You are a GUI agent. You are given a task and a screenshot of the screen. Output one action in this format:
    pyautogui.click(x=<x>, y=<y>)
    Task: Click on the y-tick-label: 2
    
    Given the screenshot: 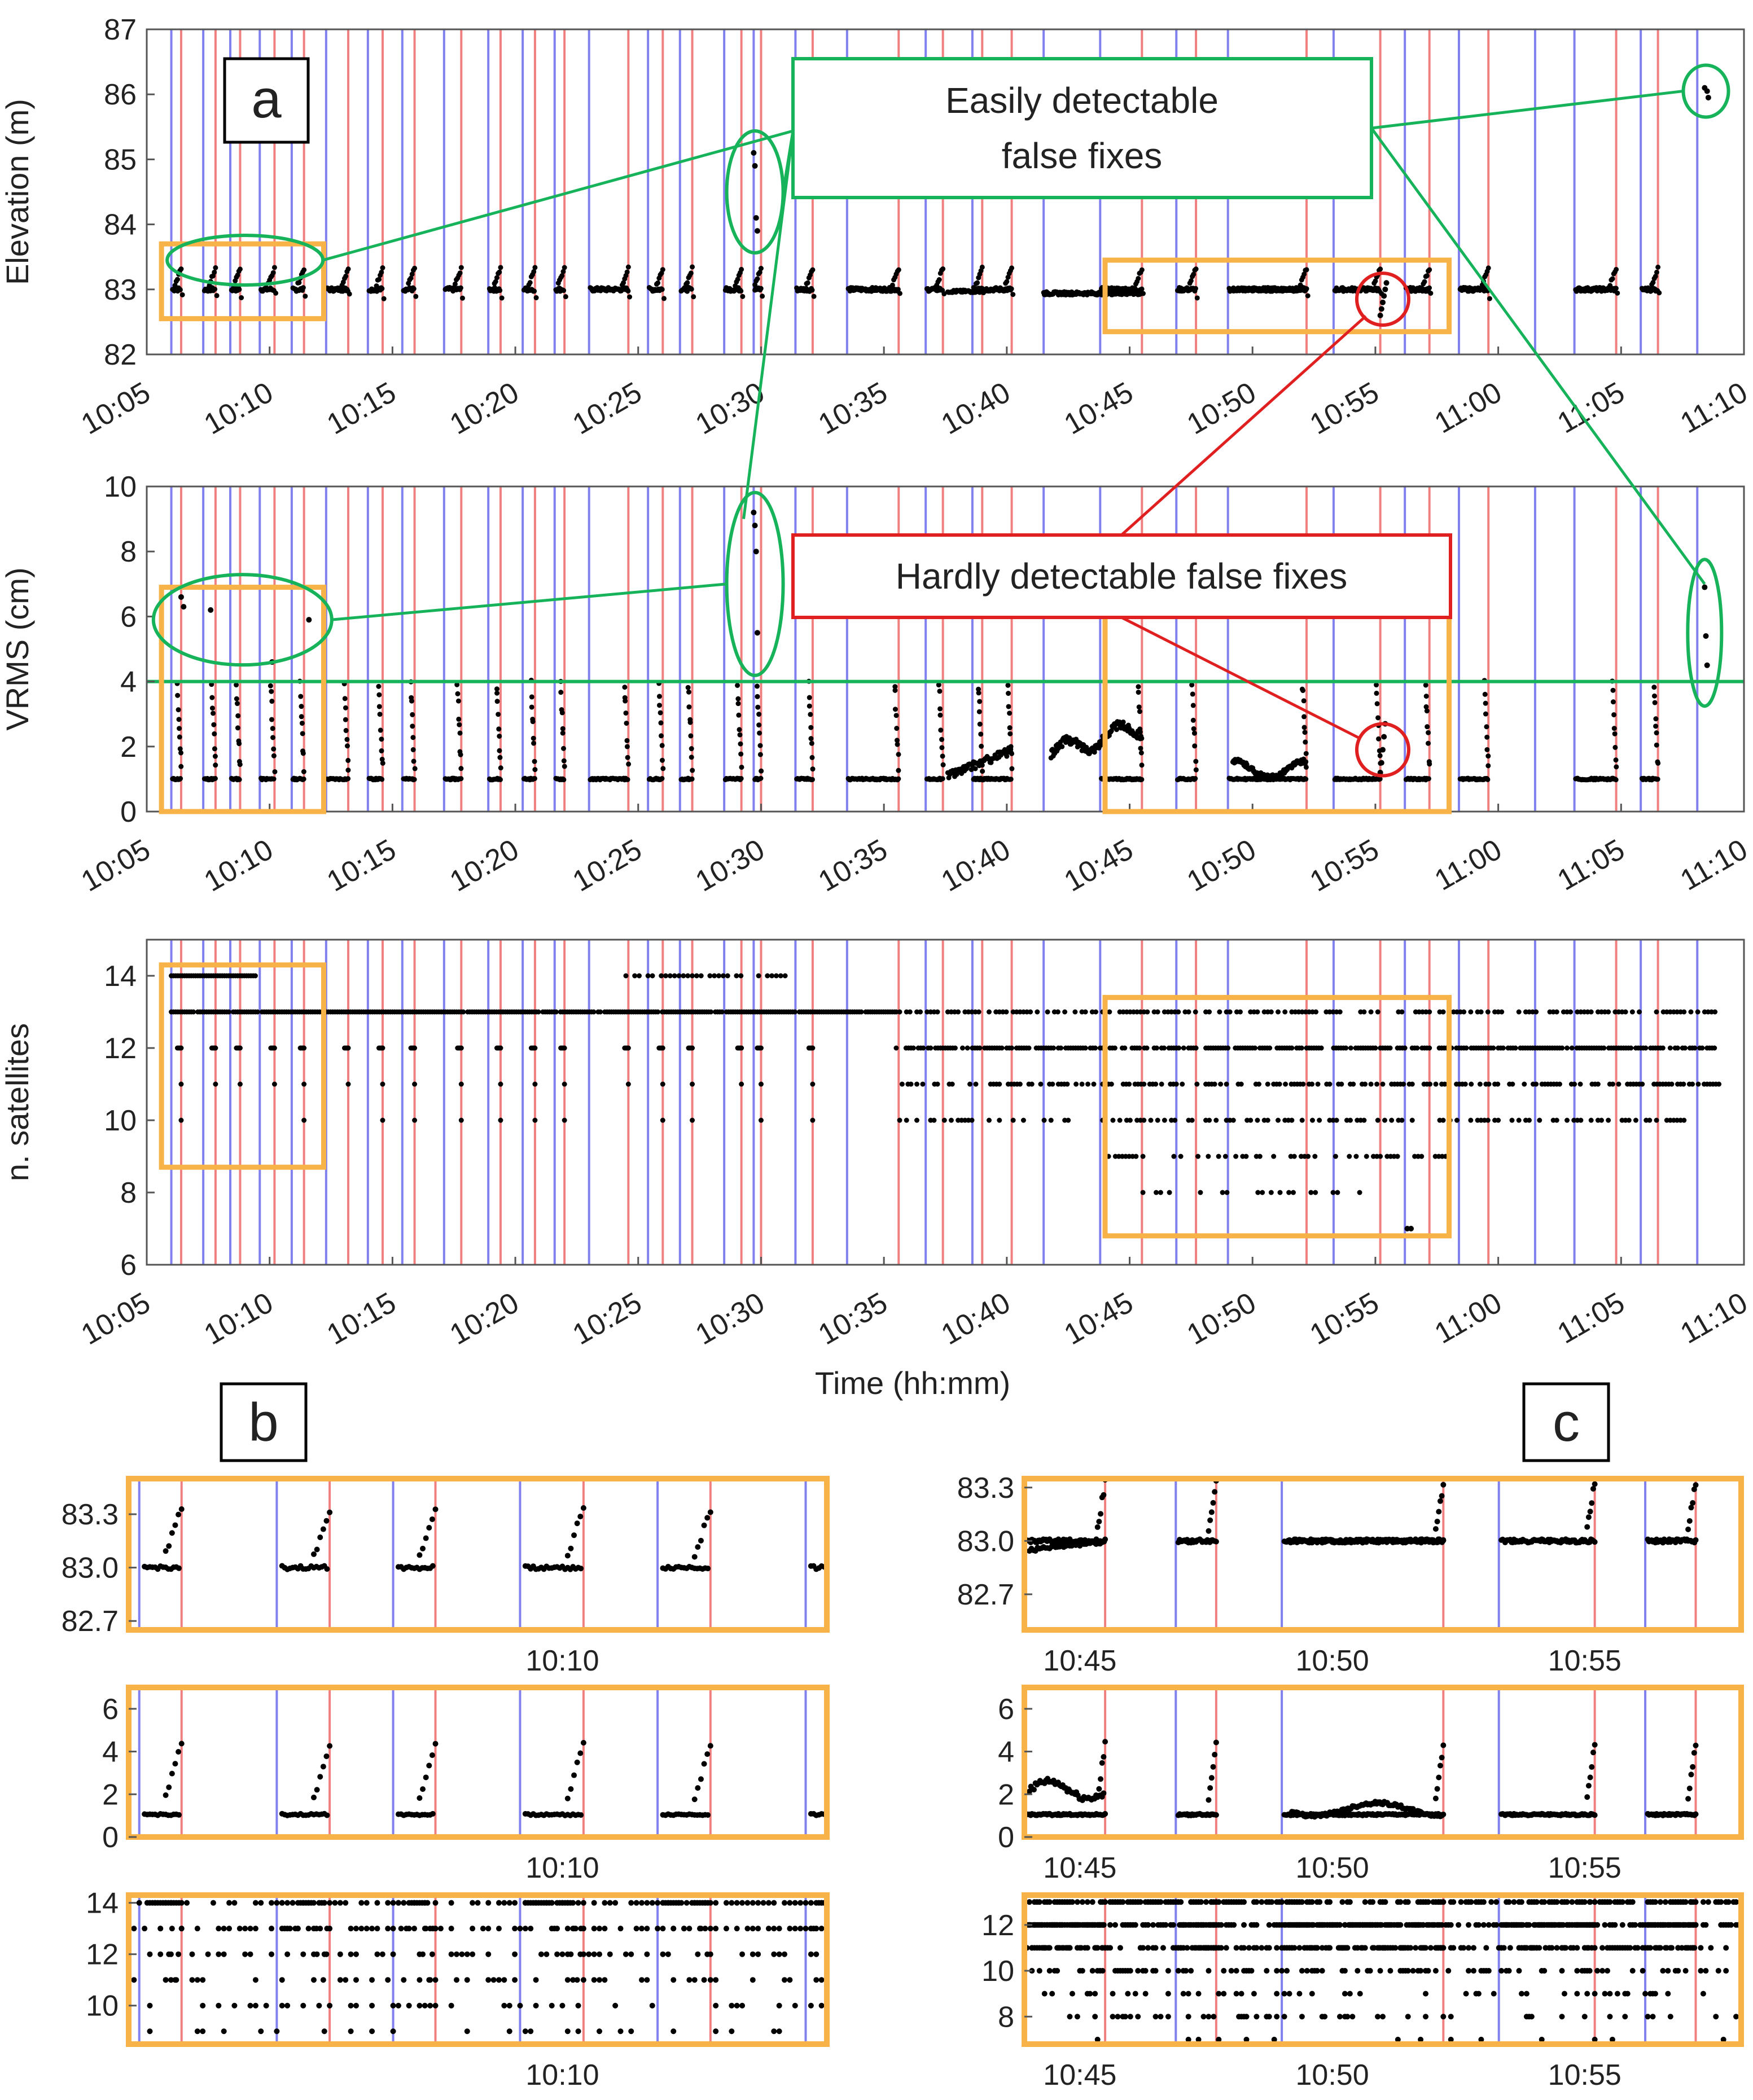 What is the action you would take?
    pyautogui.click(x=110, y=1794)
    